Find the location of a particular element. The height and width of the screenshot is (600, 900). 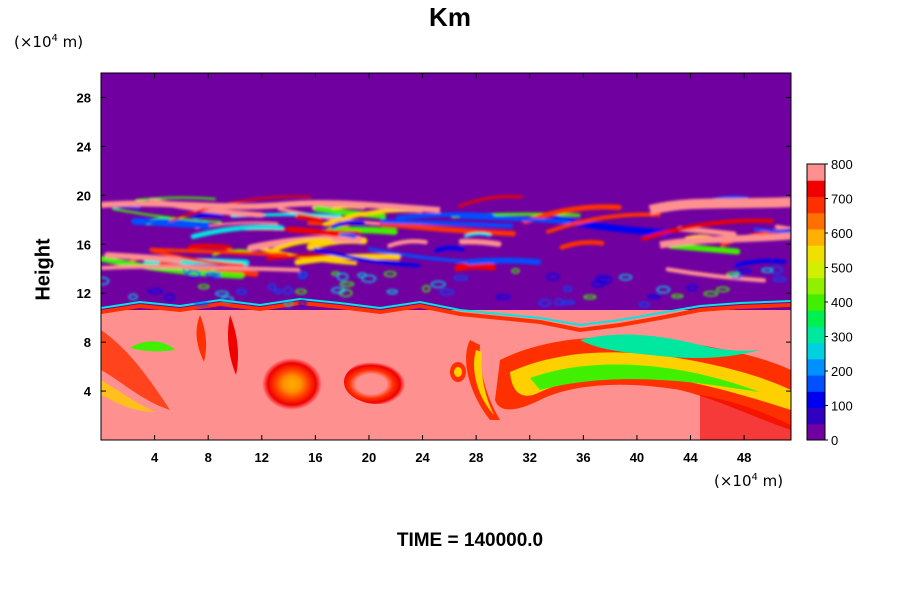

y-tick-label: 4 is located at coordinates (88, 391).